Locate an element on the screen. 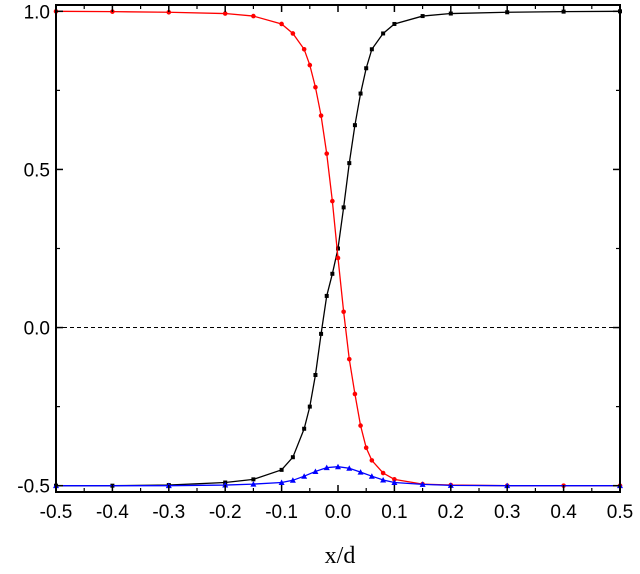  x-tick-label: -0.2 is located at coordinates (225, 512).